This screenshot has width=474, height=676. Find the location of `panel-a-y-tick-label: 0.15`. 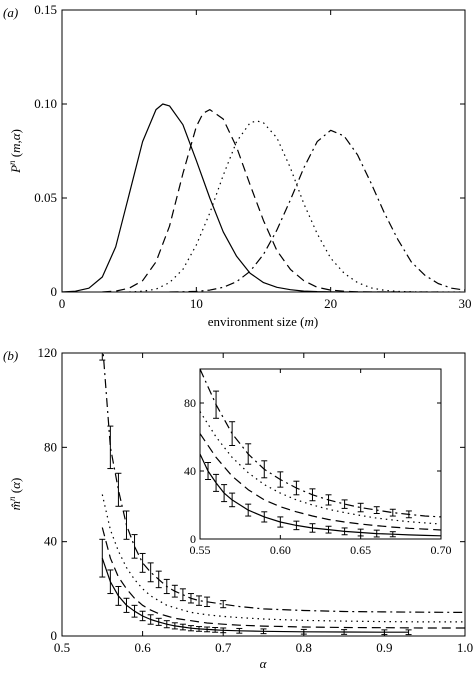

panel-a-y-tick-label: 0.15 is located at coordinates (45, 9).